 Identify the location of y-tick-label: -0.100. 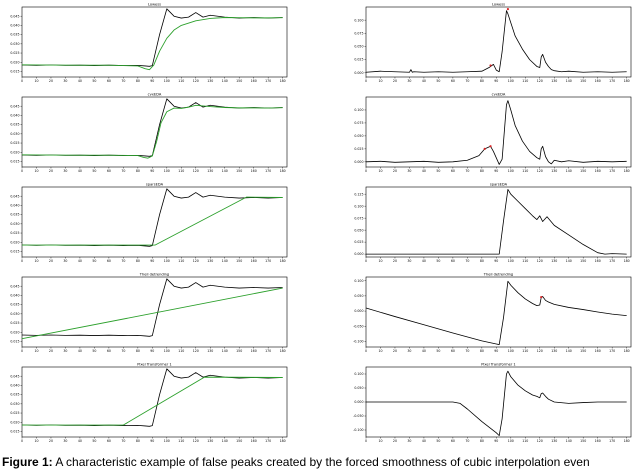
(358, 430).